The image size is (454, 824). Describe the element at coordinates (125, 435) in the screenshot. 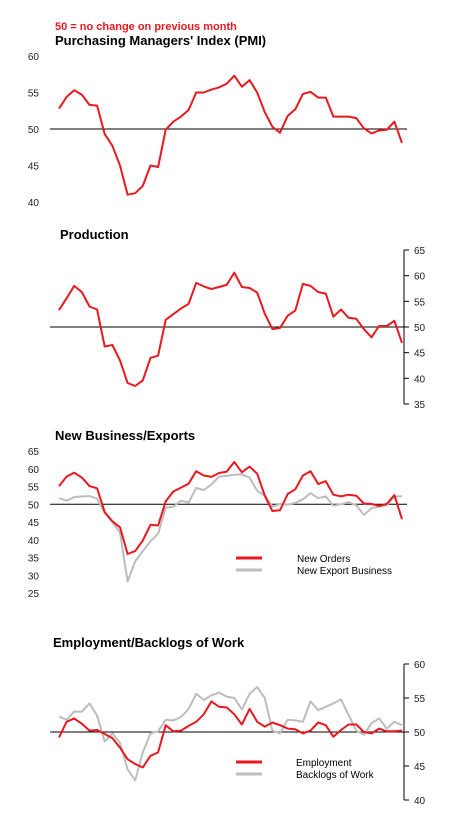

I see `chart-title: New Business/Exports` at that location.